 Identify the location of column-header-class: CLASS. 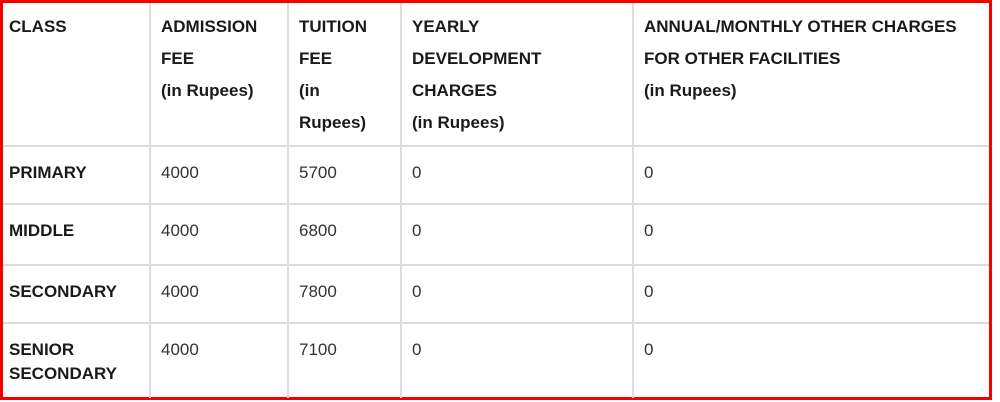
(77, 75).